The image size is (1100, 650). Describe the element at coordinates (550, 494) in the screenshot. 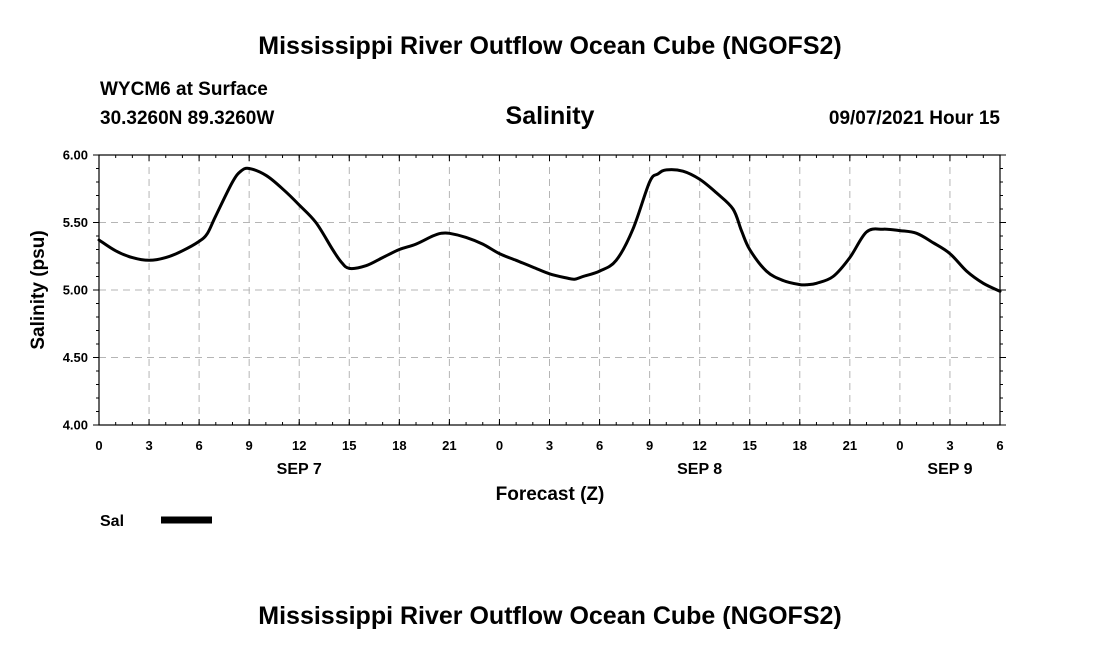

I see `x-axis-label: Forecast (Z)` at that location.